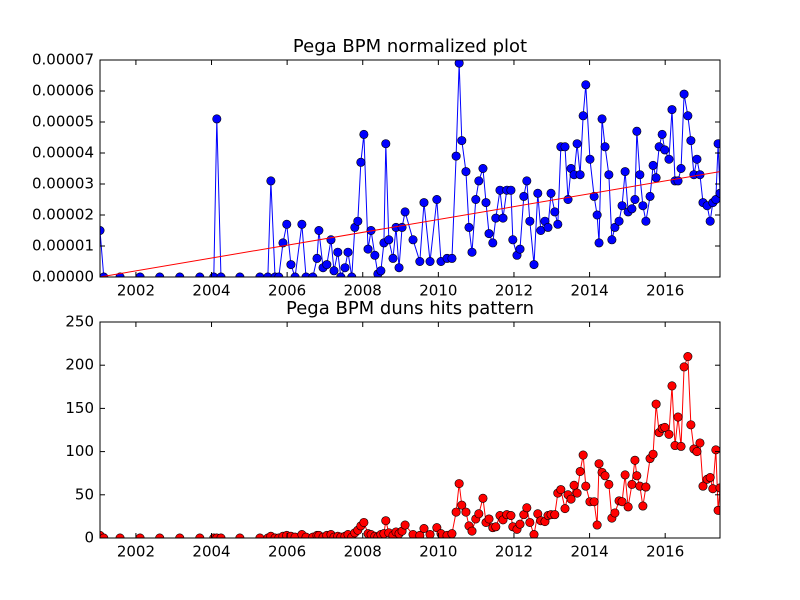 Image resolution: width=800 pixels, height=600 pixels. I want to click on chart-title: Pega BPM duns hits pattern, so click(410, 308).